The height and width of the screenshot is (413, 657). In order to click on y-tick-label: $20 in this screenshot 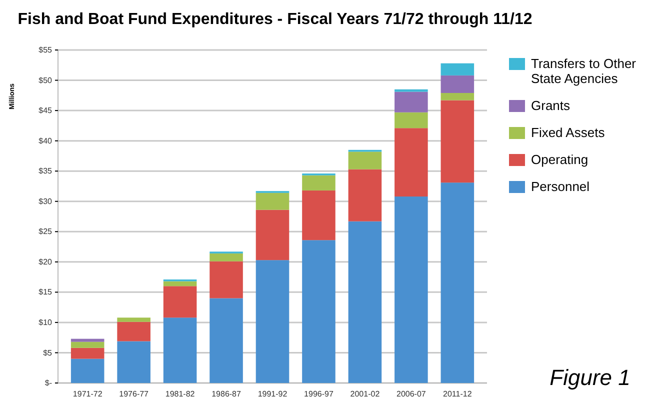, I will do `click(45, 261)`.